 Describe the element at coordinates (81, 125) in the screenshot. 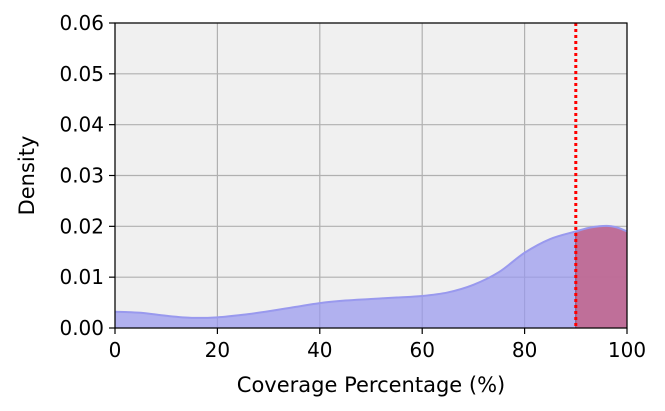

I see `y-tick-label: 0.04` at that location.